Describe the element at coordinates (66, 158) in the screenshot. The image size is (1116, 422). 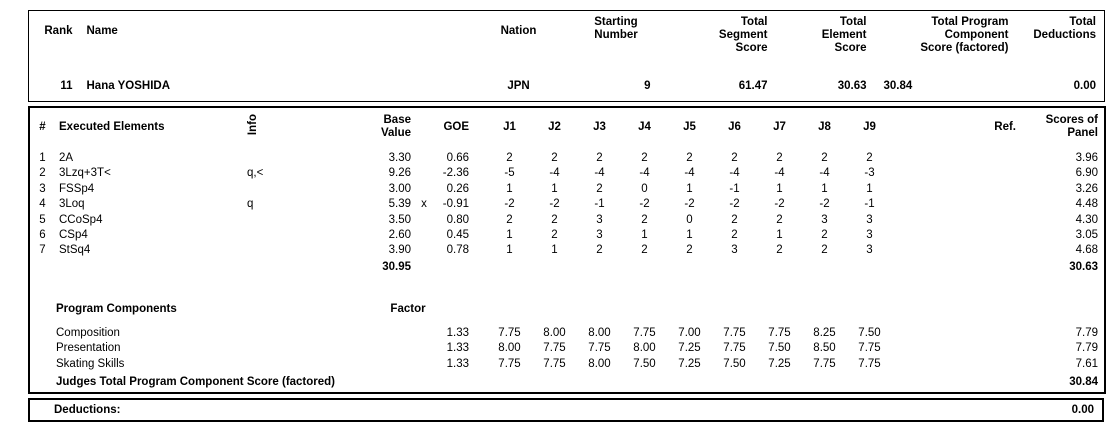
I see `element-name: 2A` at that location.